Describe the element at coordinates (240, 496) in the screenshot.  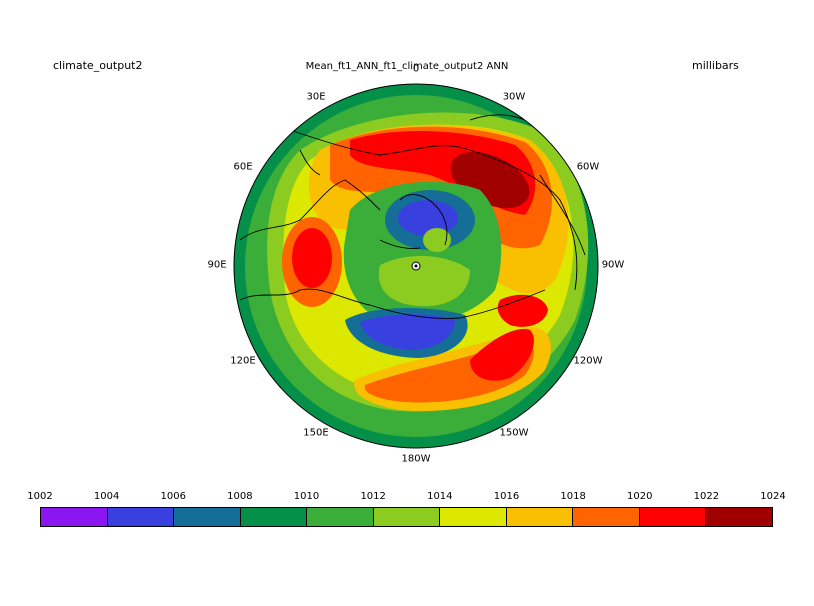
I see `colorbar-level-label: 1008` at that location.